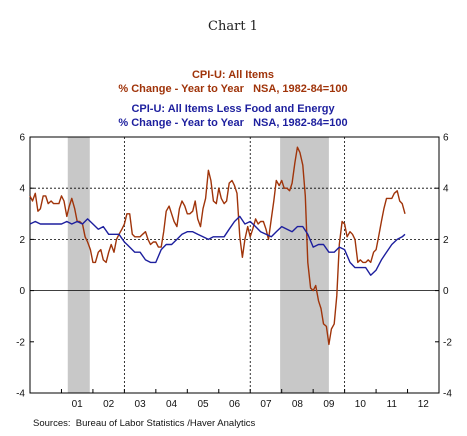  What do you see at coordinates (233, 26) in the screenshot?
I see `figure-title: Chart 1` at bounding box center [233, 26].